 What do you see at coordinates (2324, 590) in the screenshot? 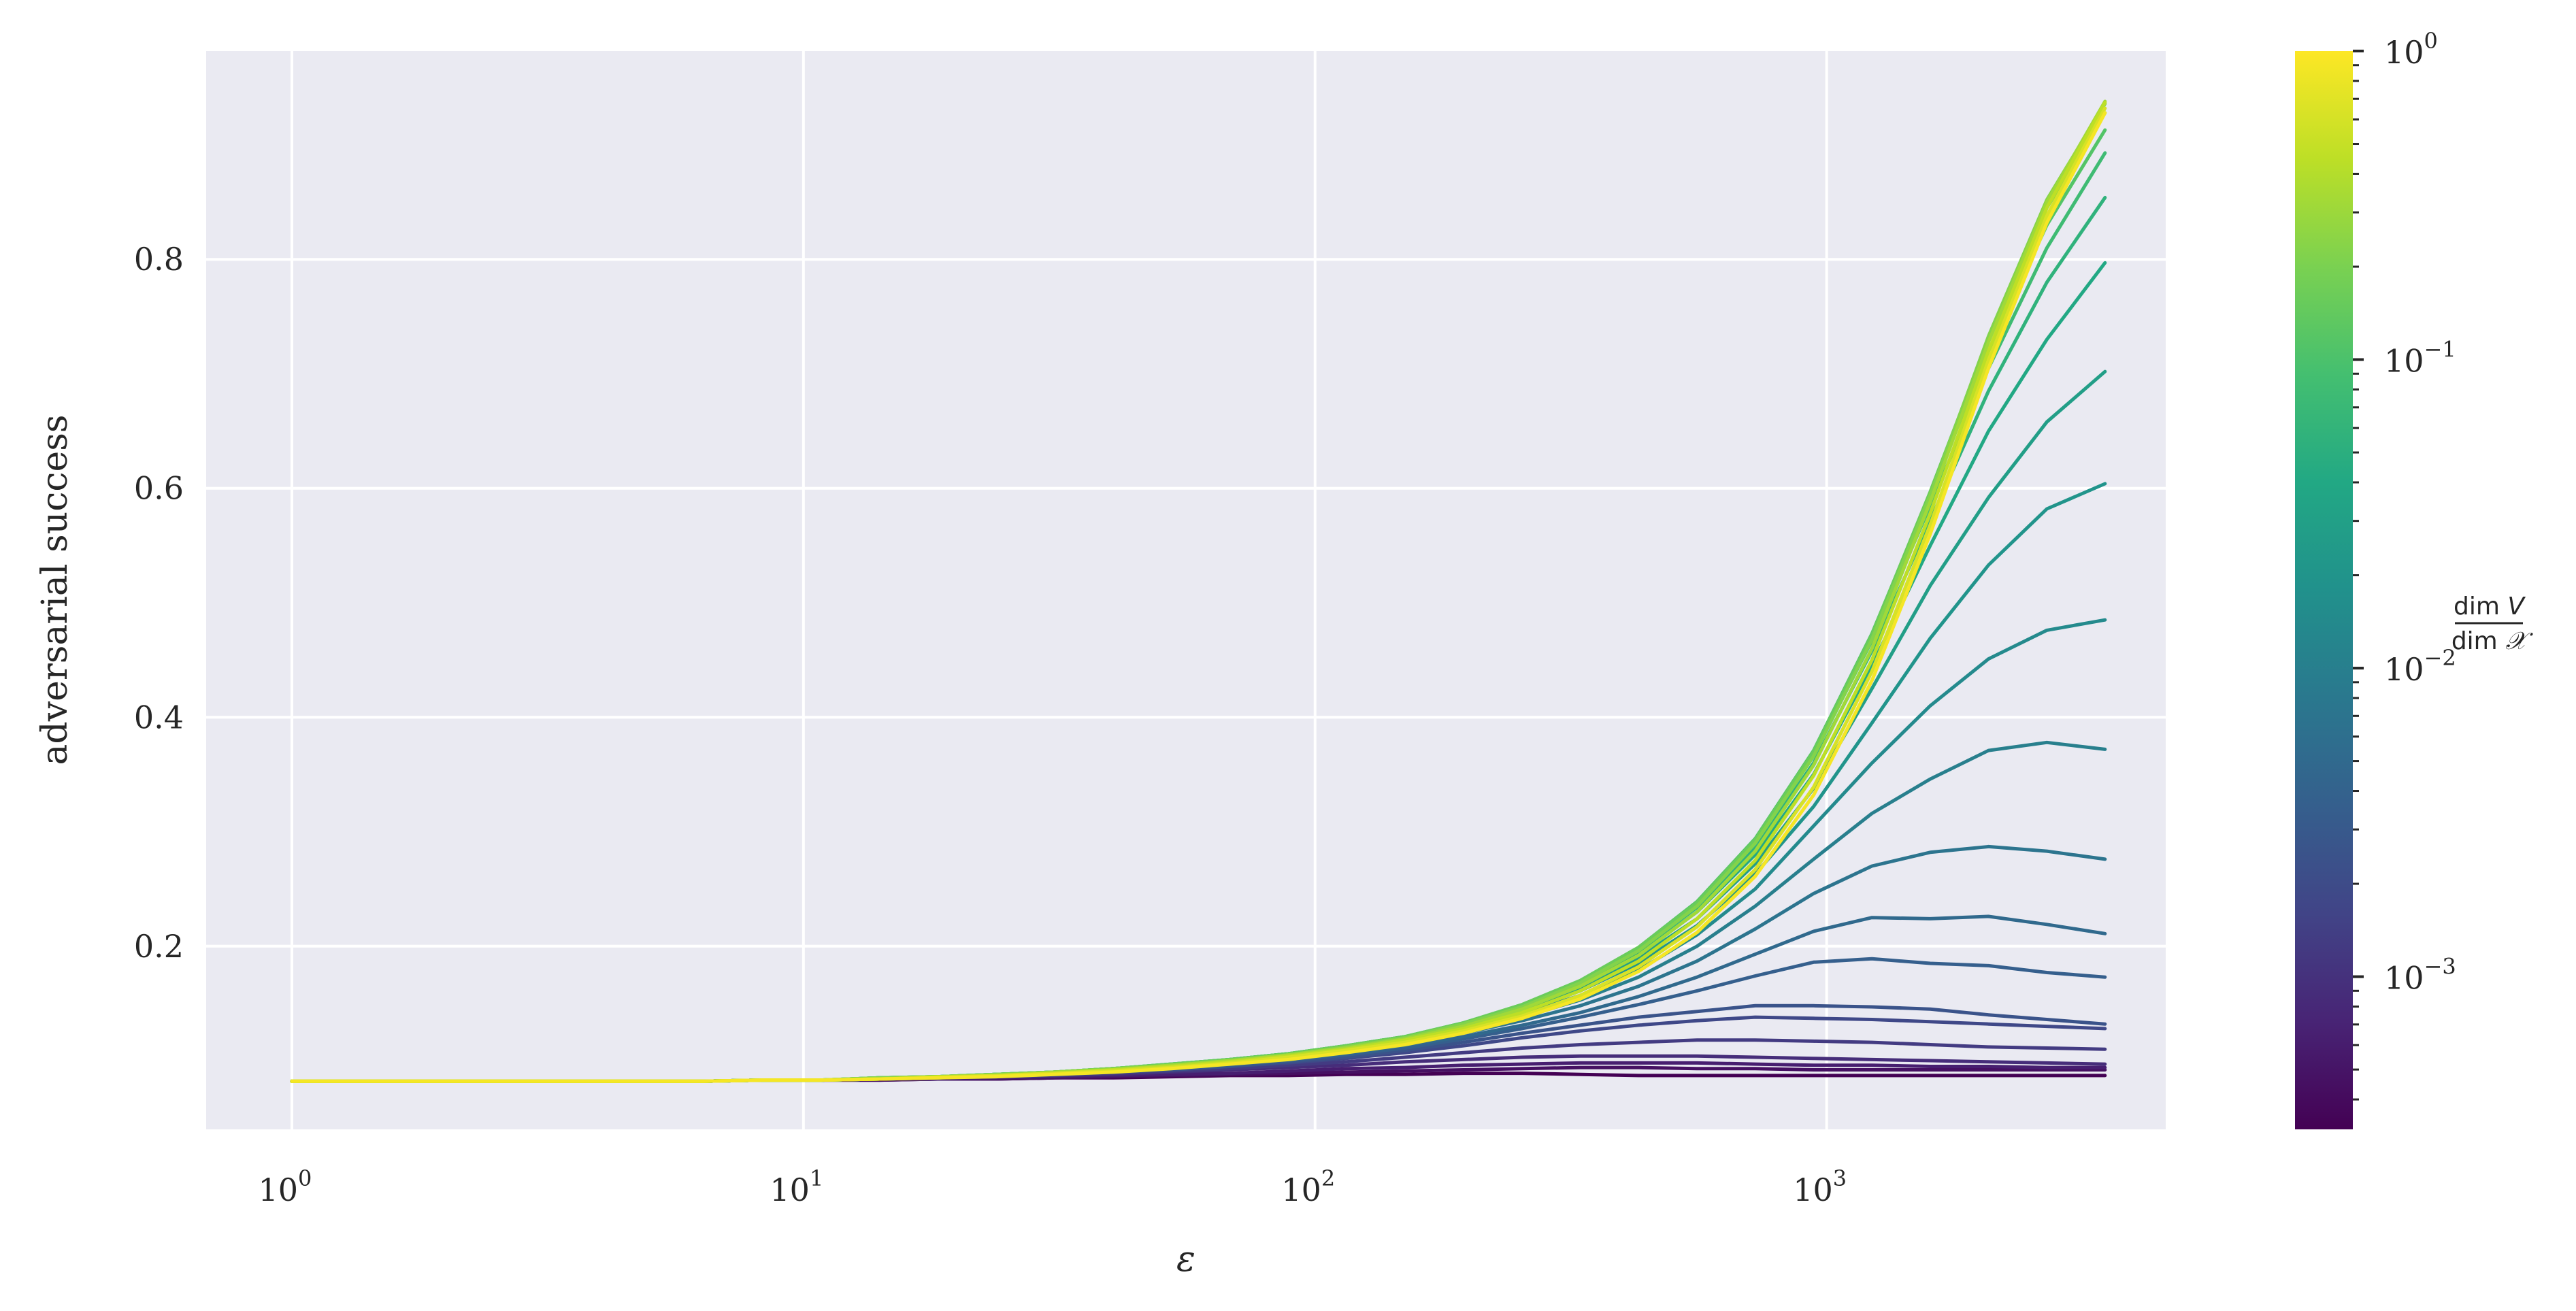
I see `colorbar` at bounding box center [2324, 590].